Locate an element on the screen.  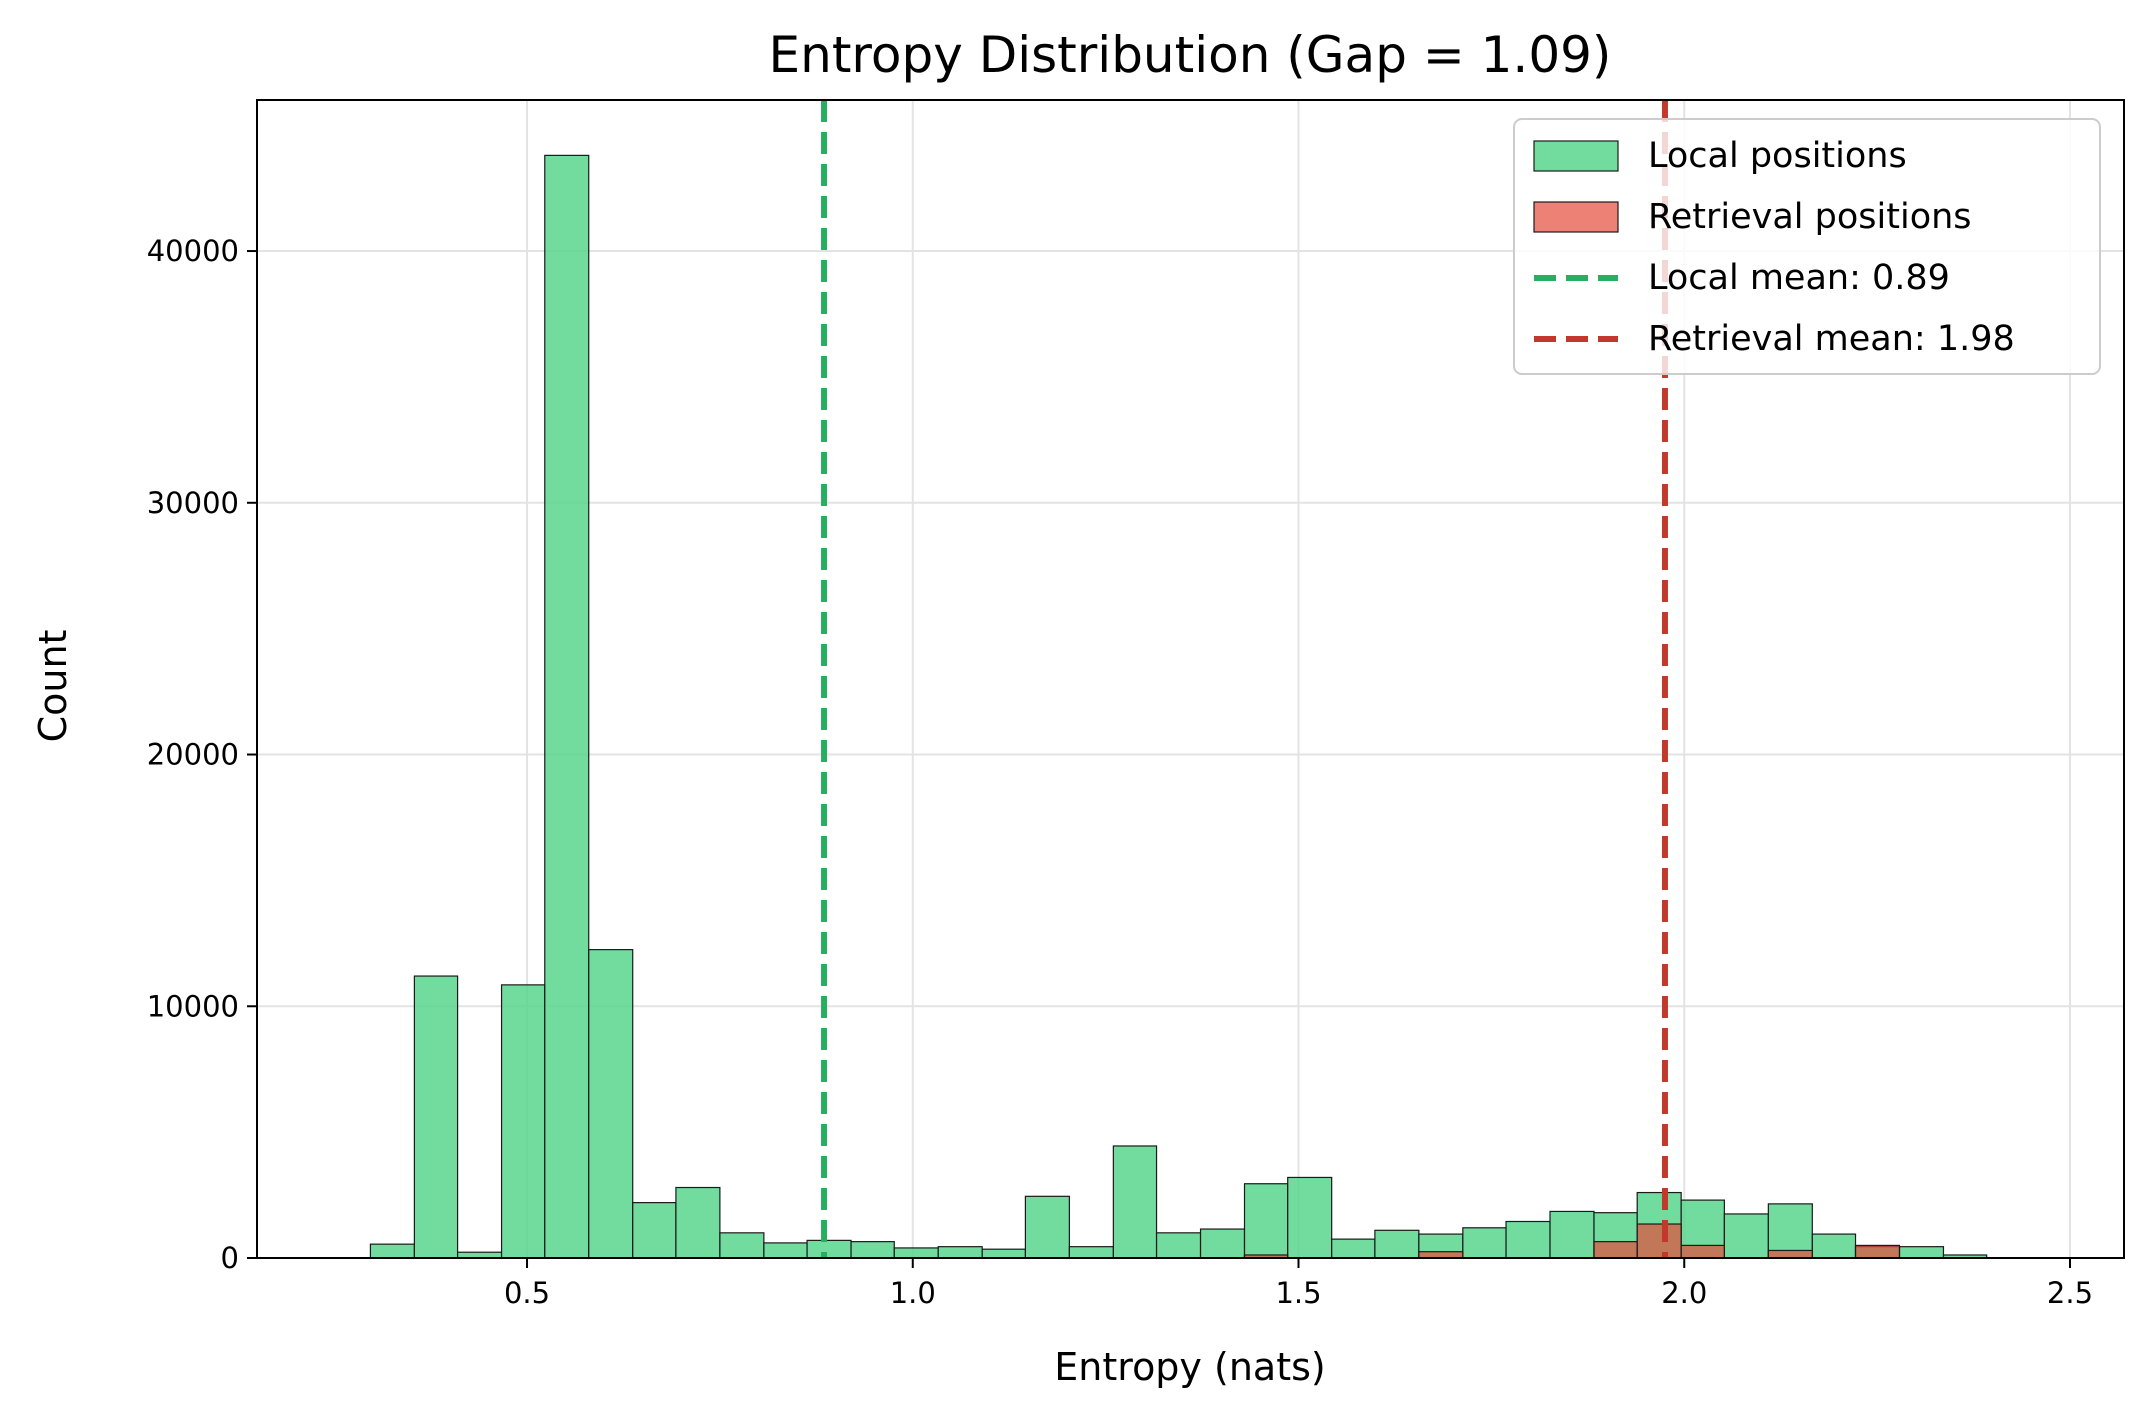
x-tick-label-3: 2.0 is located at coordinates (1684, 1293).